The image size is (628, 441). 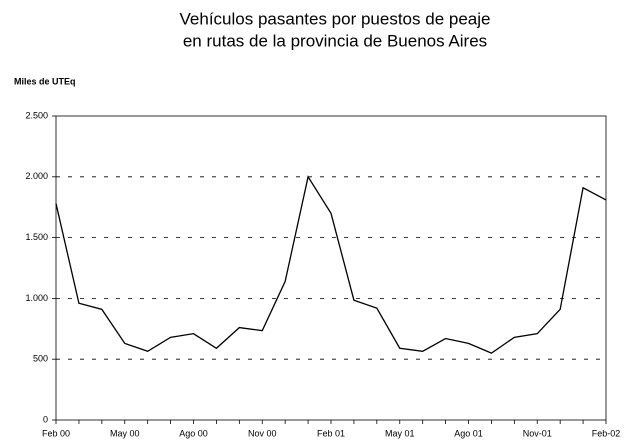 I want to click on y-tick-label: 1.500, so click(x=36, y=237).